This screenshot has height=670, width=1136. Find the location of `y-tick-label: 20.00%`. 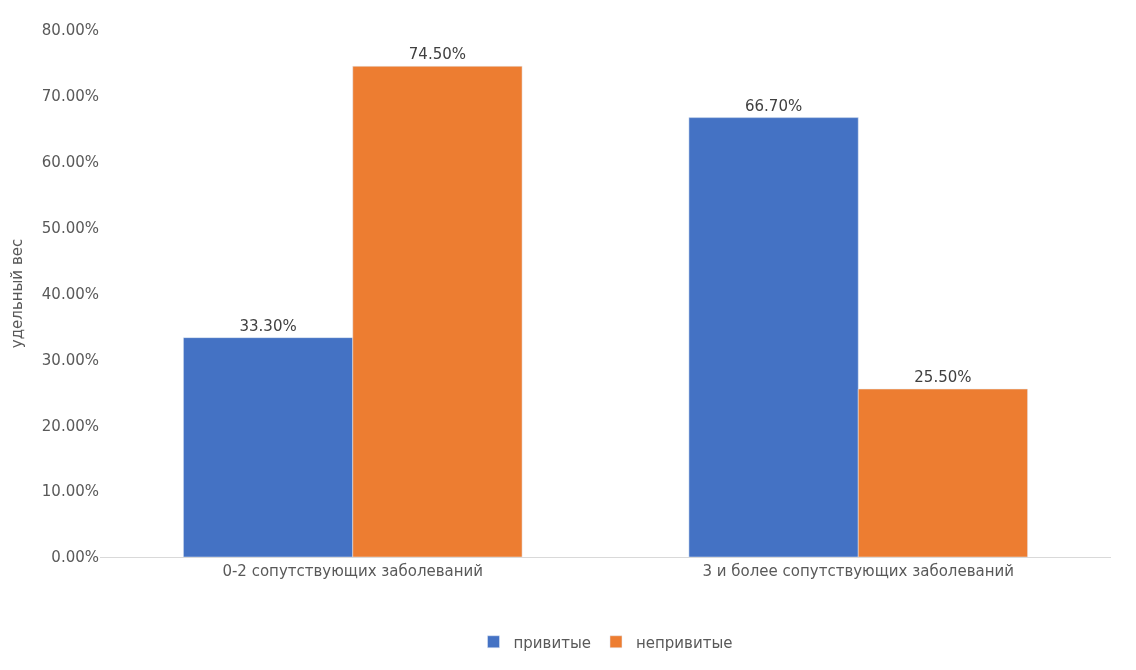

y-tick-label: 20.00% is located at coordinates (70, 425).